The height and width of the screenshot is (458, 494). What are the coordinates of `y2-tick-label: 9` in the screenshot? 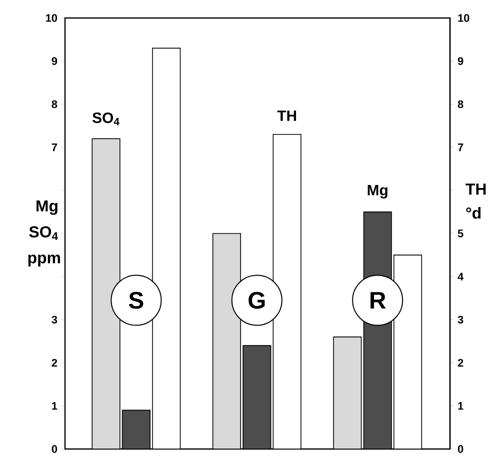 It's located at (461, 61).